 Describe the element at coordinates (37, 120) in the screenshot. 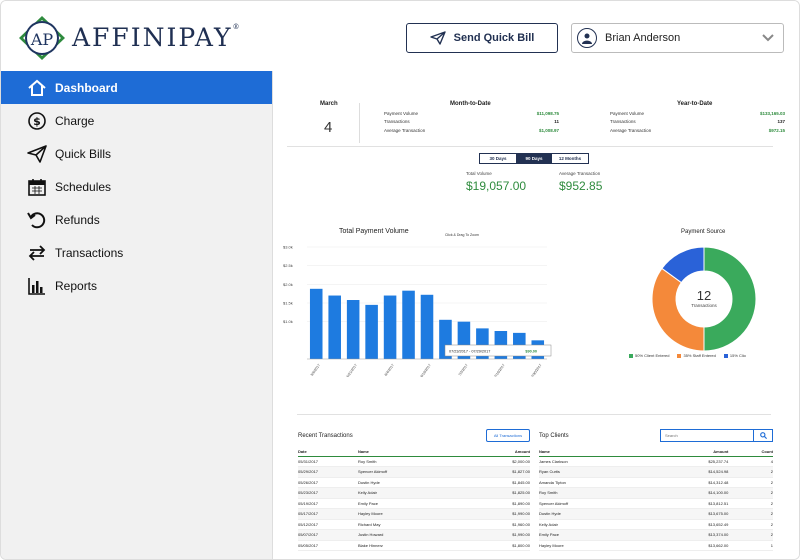

I see `dollar-icon: $` at that location.